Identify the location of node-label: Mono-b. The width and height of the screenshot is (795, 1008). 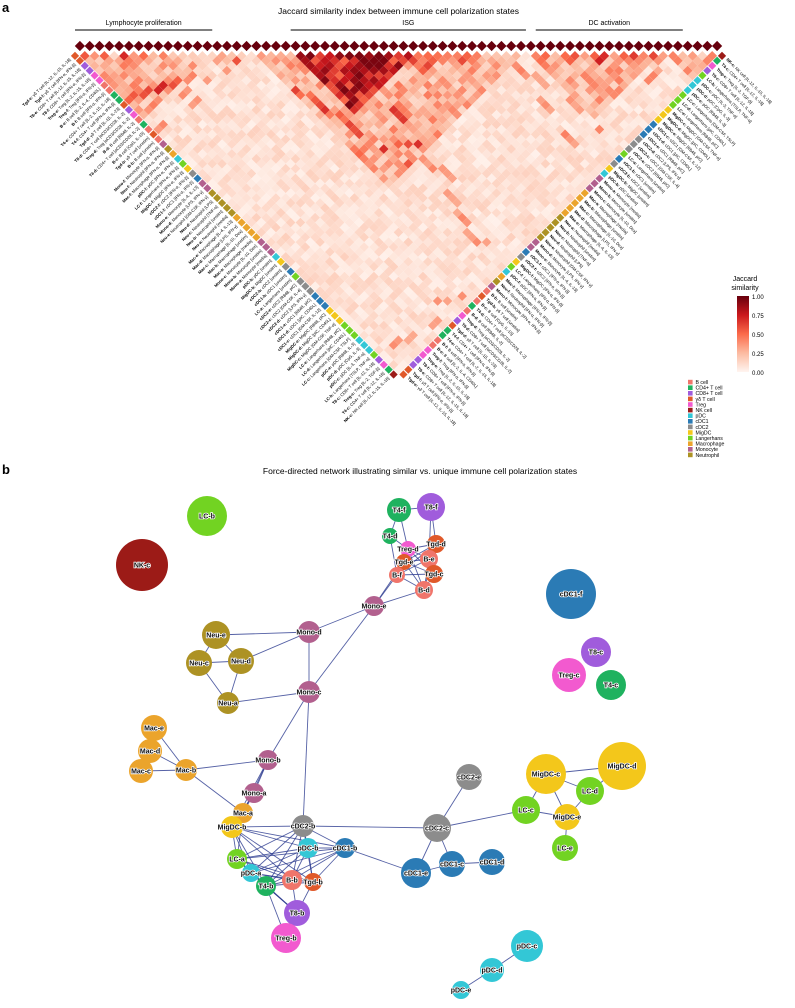
(267, 761).